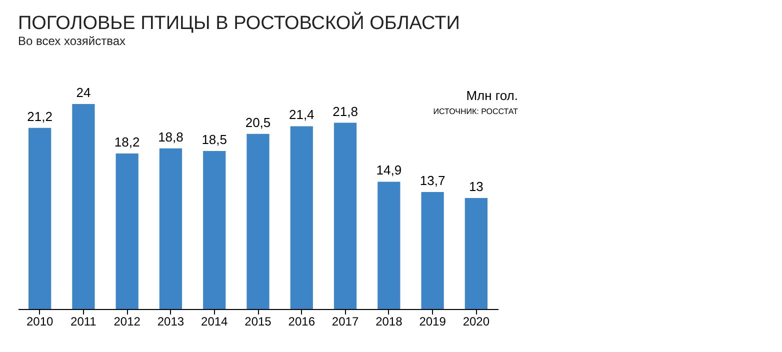  What do you see at coordinates (83, 321) in the screenshot?
I see `x-tick-label: 2011` at bounding box center [83, 321].